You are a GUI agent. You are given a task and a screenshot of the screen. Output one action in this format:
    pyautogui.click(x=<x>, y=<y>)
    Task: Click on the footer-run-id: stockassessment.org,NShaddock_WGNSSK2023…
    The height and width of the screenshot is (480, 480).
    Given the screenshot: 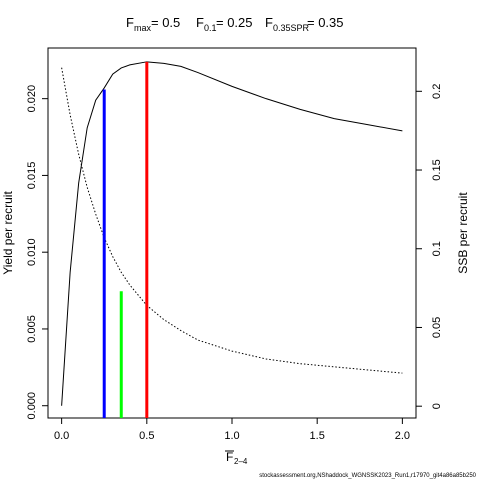 What is the action you would take?
    pyautogui.click(x=367, y=476)
    